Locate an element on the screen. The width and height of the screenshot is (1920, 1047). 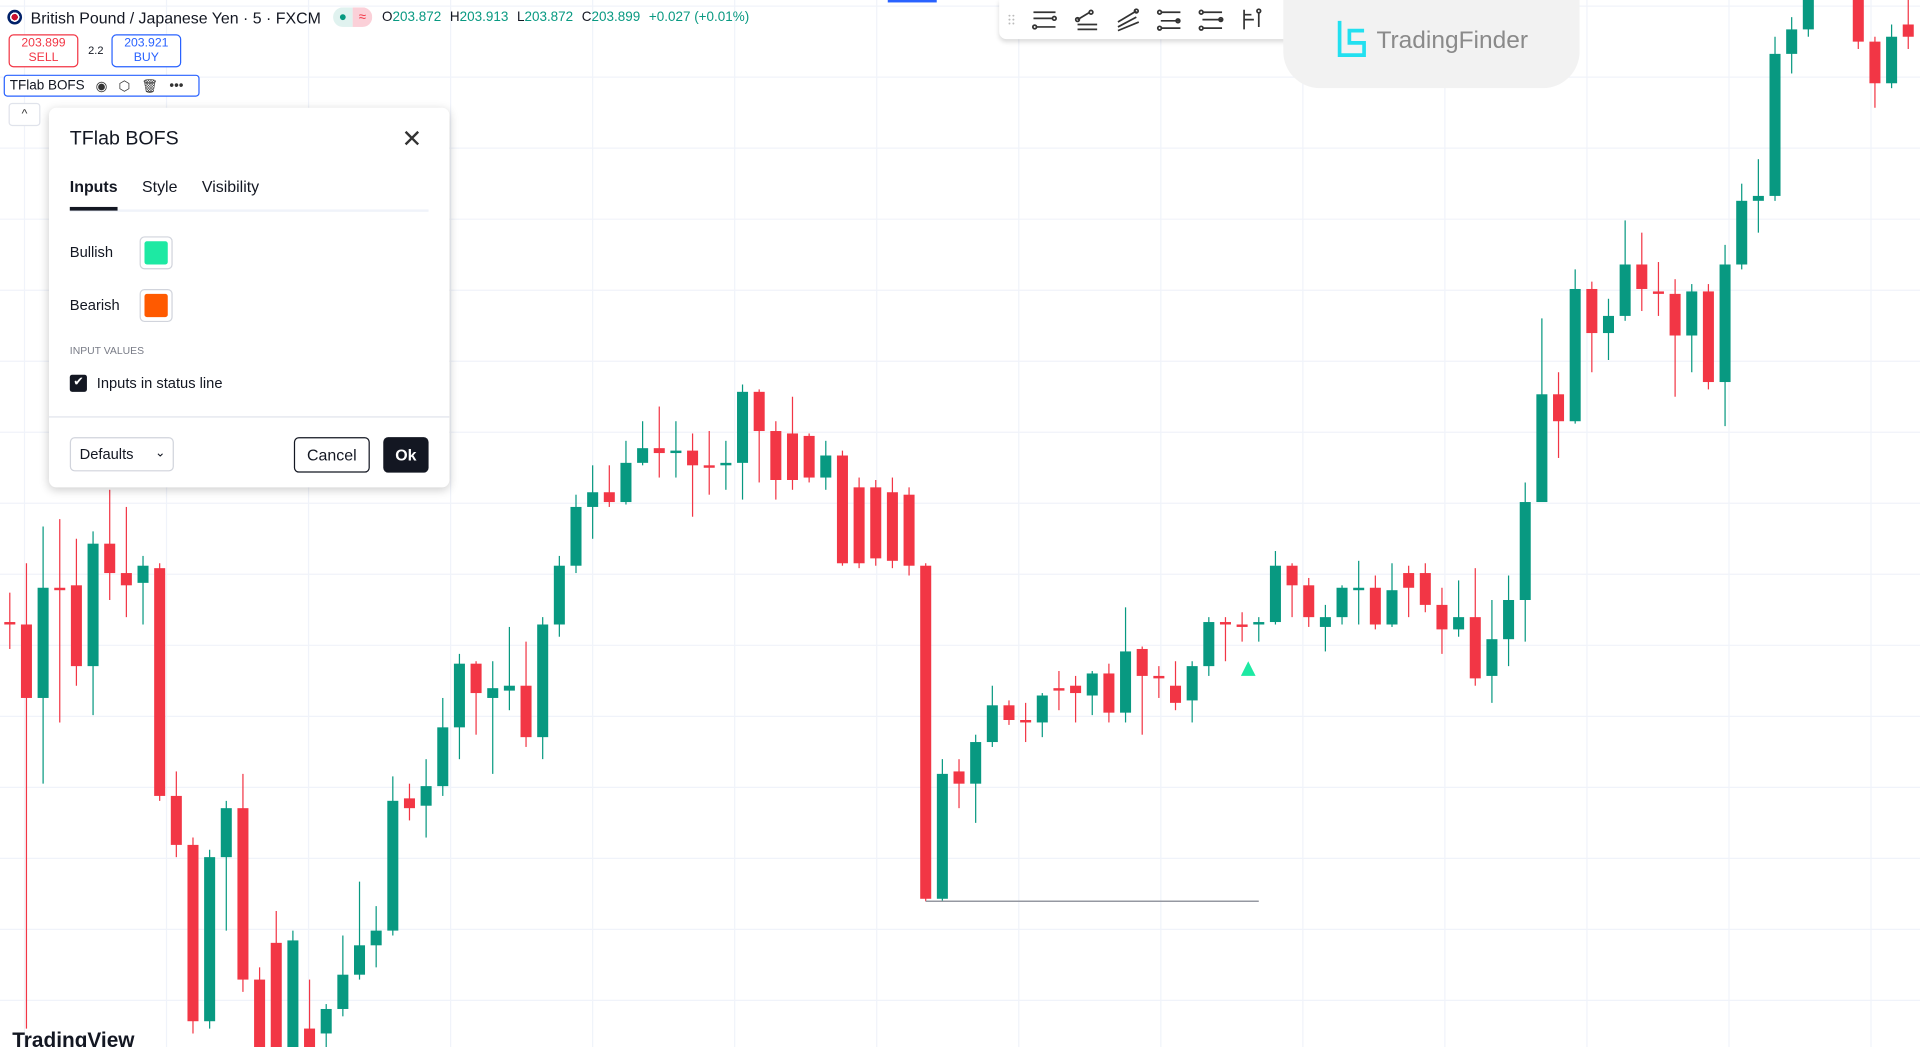
buy-button: 203.921 BUY is located at coordinates (146, 51).